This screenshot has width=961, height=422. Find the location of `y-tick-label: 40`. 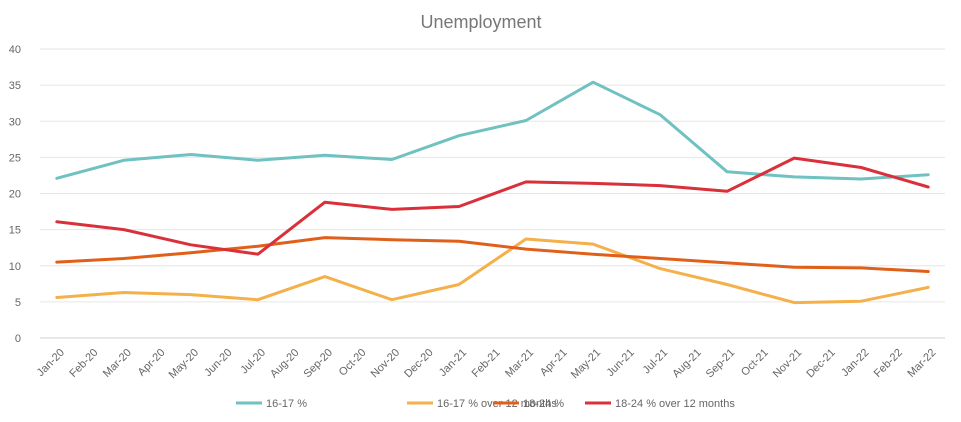

y-tick-label: 40 is located at coordinates (15, 50).